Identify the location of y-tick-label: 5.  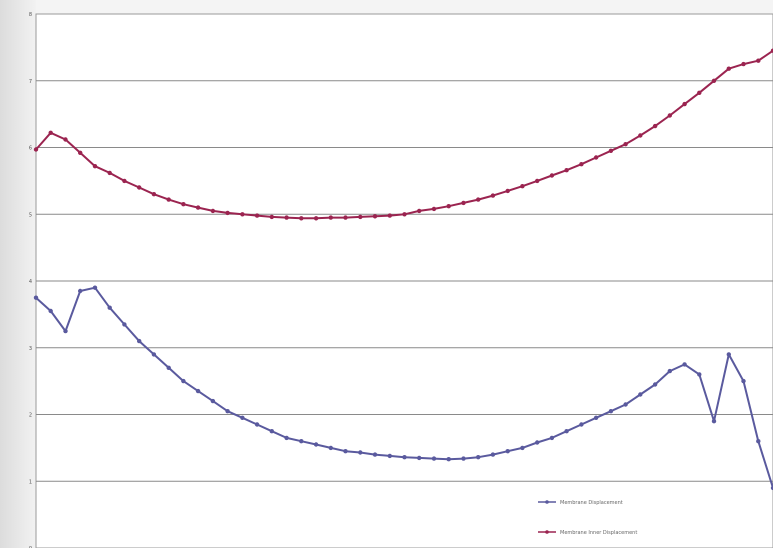
(30, 215).